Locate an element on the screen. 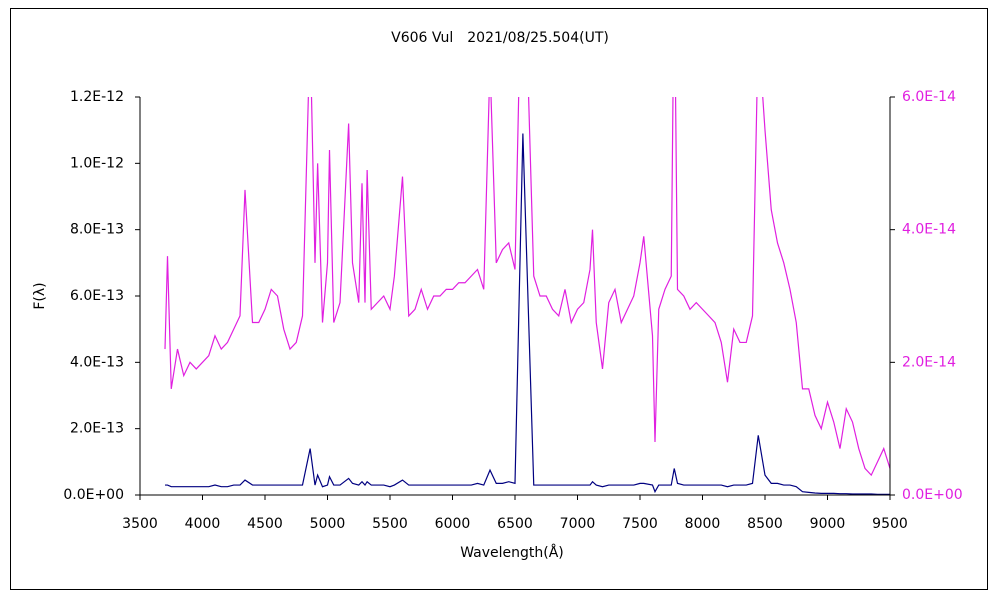  x-tick-label: 7500 is located at coordinates (640, 524).